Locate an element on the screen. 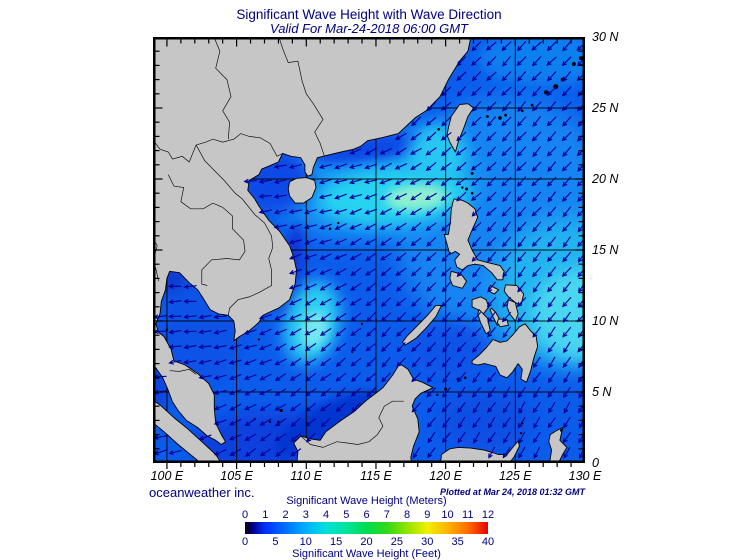 The image size is (755, 560). y-axis-label: 15 N is located at coordinates (605, 250).